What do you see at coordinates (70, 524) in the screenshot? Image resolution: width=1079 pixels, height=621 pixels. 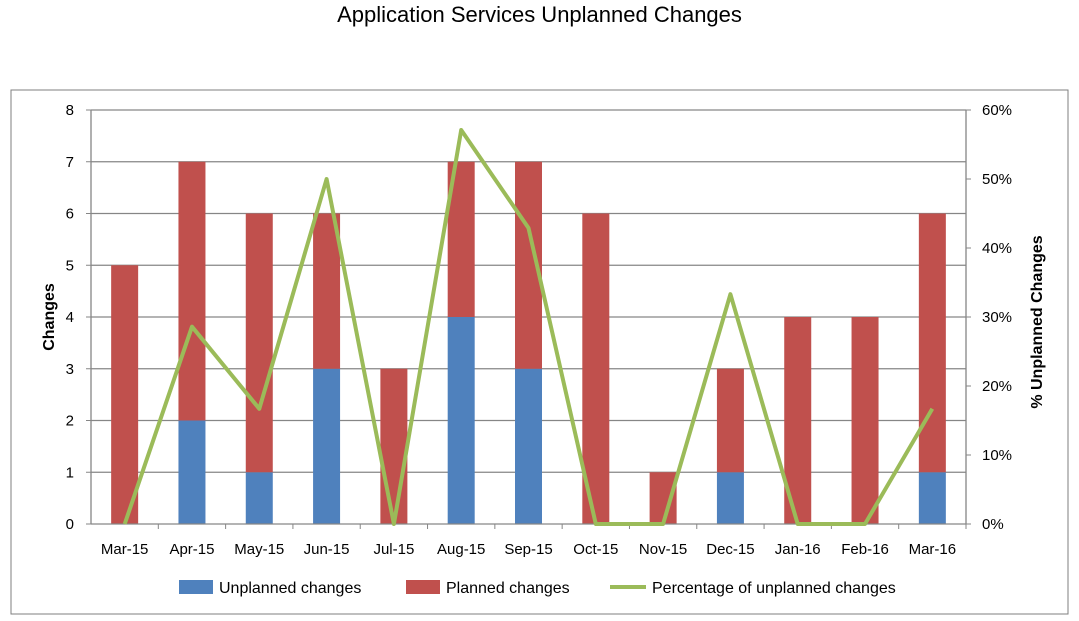 I see `y-tick-label: 0` at bounding box center [70, 524].